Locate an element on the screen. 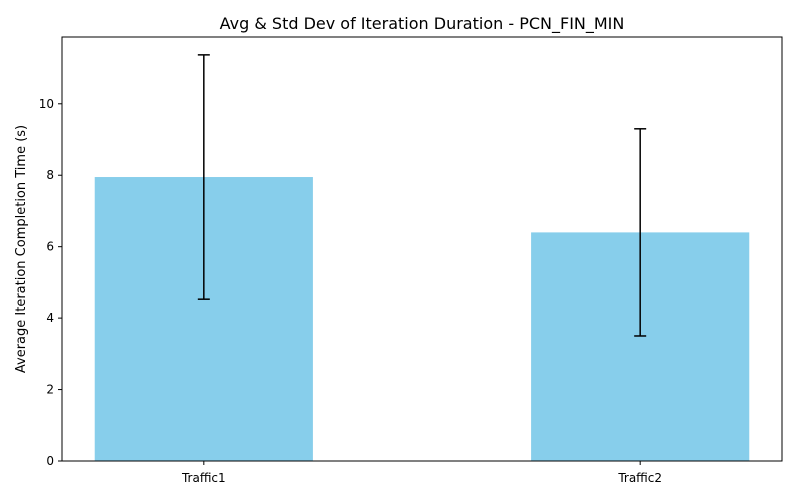 This screenshot has height=504, width=800. y-tick-label: 2 is located at coordinates (50, 390).